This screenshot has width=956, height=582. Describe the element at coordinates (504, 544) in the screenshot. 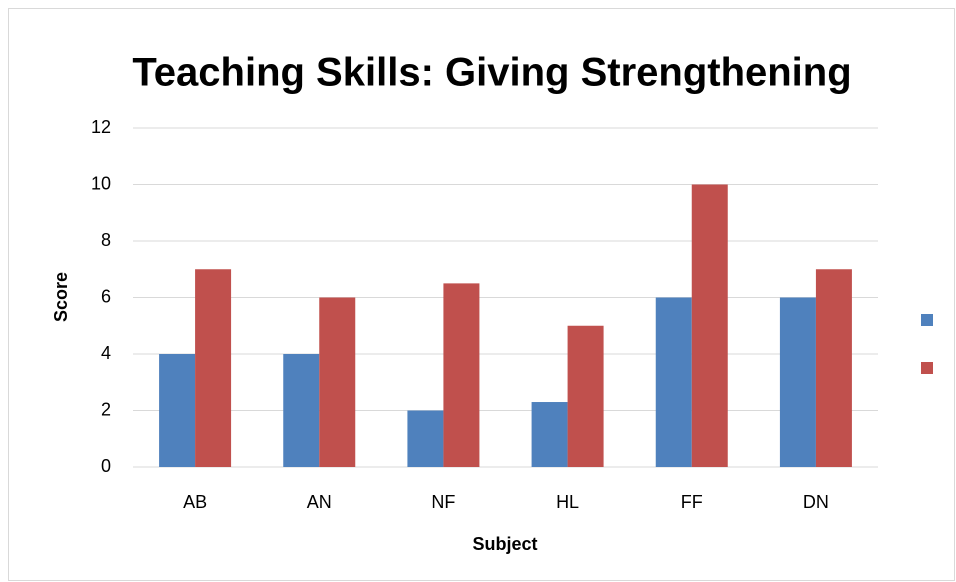

I see `x-axis-label: Subject` at that location.